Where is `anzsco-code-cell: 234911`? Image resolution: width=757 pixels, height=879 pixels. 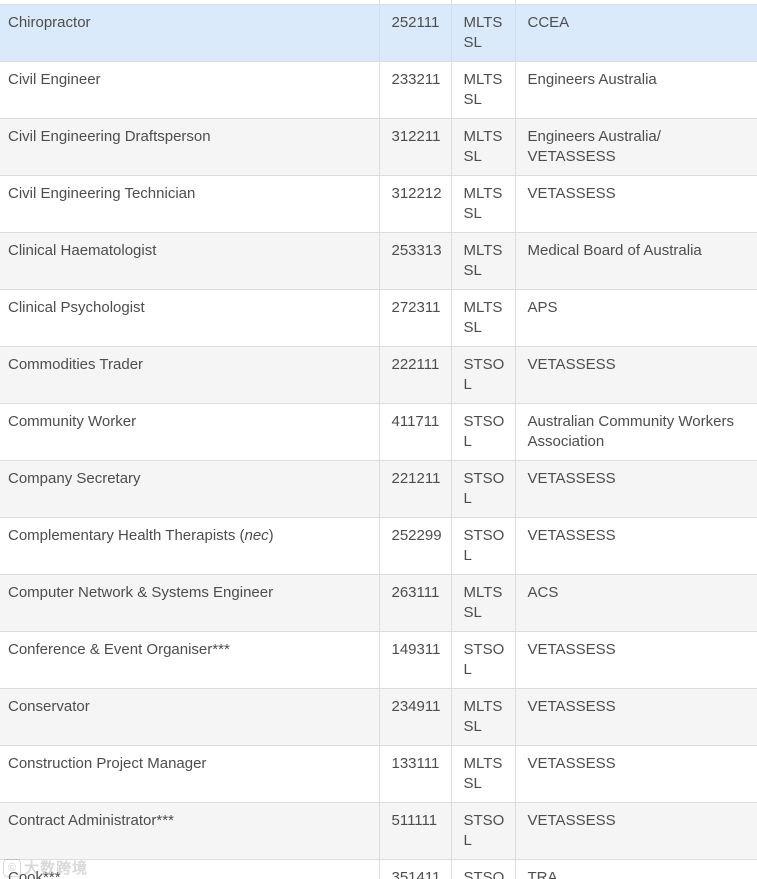 anzsco-code-cell: 234911 is located at coordinates (414, 717).